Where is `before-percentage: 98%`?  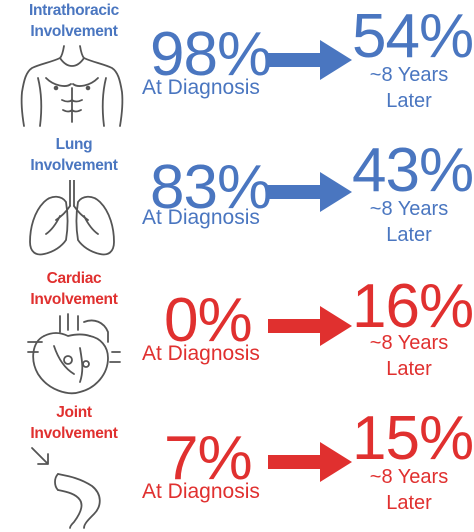 before-percentage: 98% is located at coordinates (211, 54).